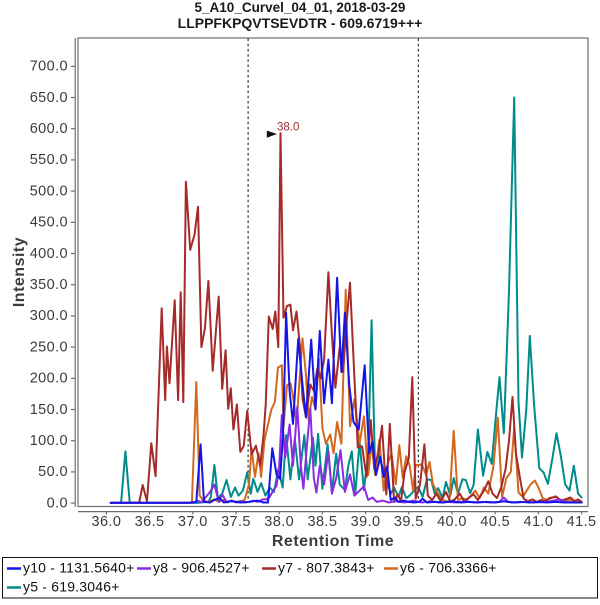 The height and width of the screenshot is (605, 600). I want to click on svg-text: 36.5, so click(150, 522).